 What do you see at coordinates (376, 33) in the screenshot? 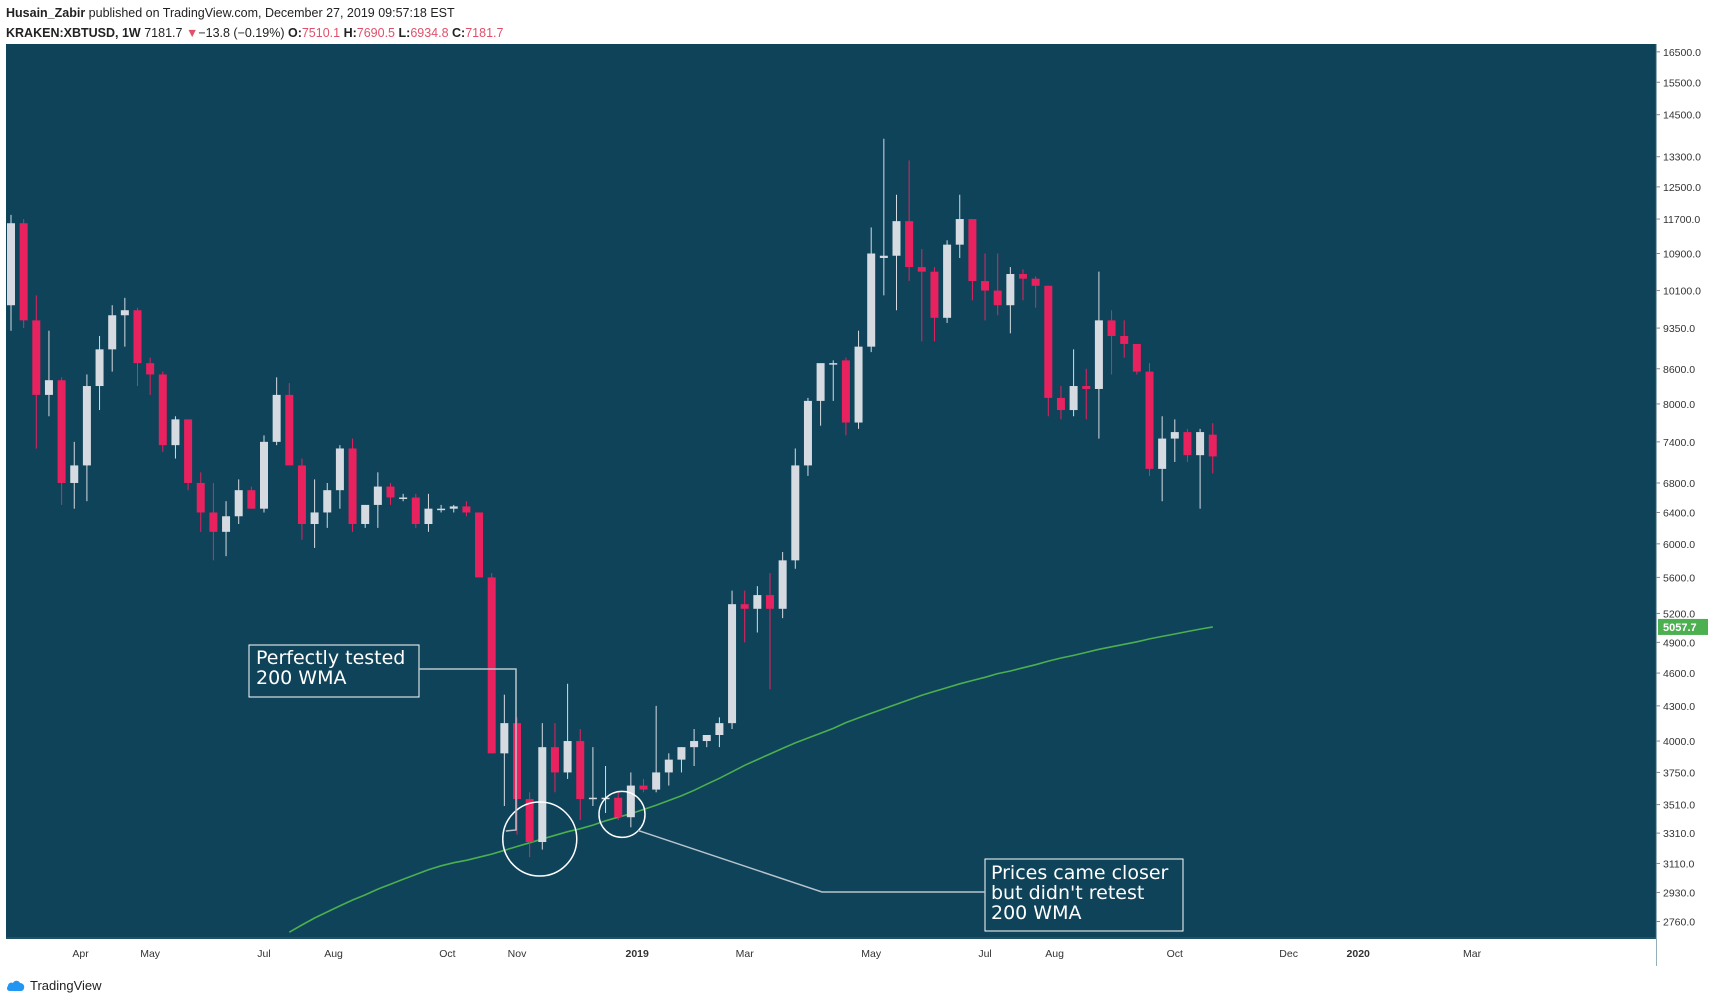
I see `high-value: 7690.5` at bounding box center [376, 33].